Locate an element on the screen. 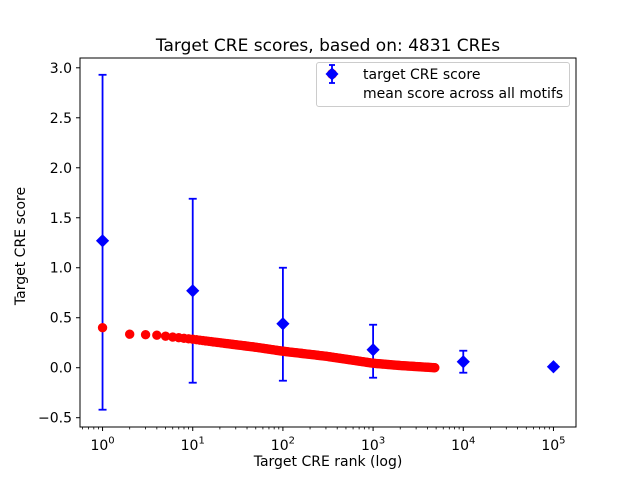  y-tick-label: 2.0 is located at coordinates (61, 169).